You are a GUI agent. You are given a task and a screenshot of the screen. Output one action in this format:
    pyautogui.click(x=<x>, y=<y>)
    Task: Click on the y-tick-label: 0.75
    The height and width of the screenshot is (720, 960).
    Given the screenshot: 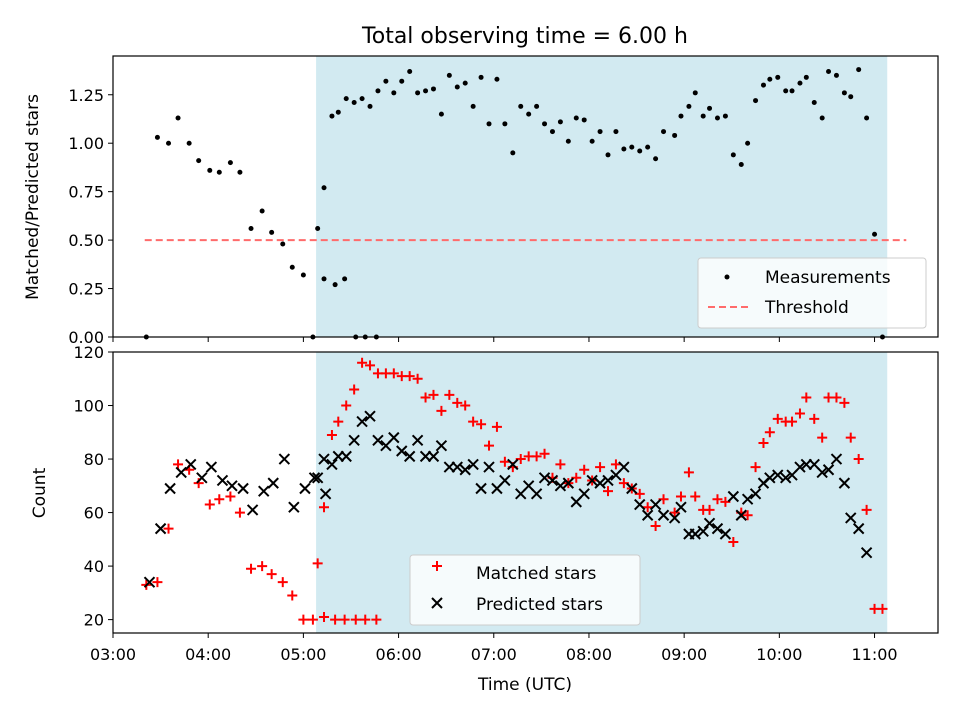 What is the action you would take?
    pyautogui.click(x=86, y=192)
    